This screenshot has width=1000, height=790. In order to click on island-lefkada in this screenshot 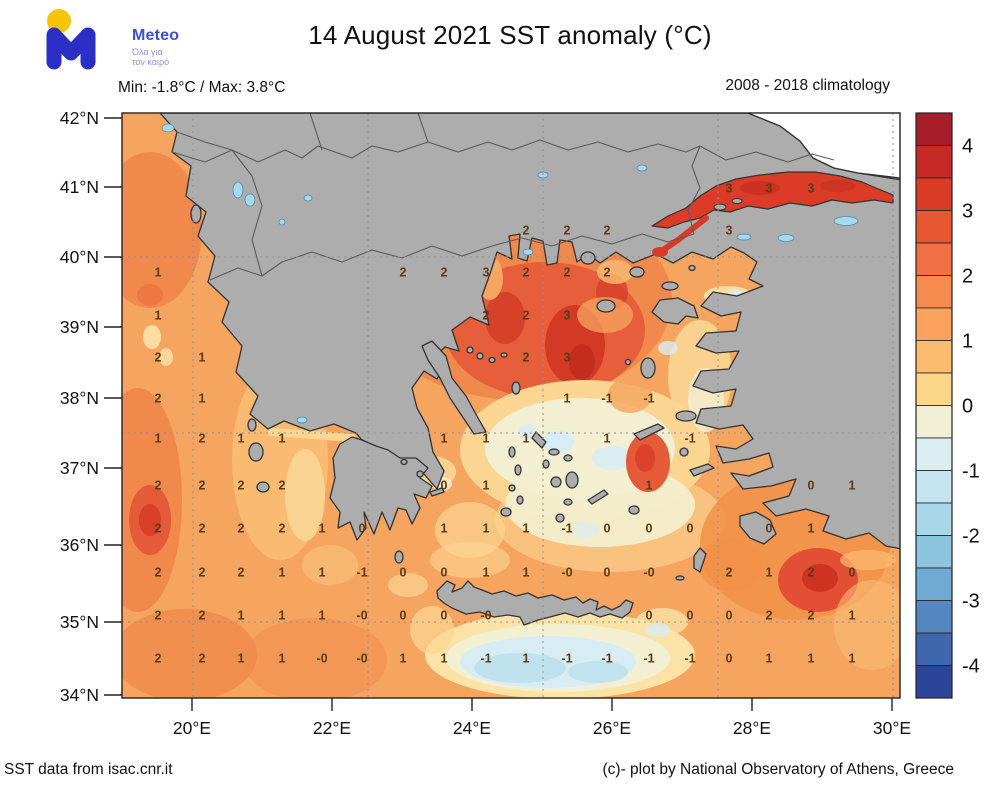, I will do `click(252, 425)`.